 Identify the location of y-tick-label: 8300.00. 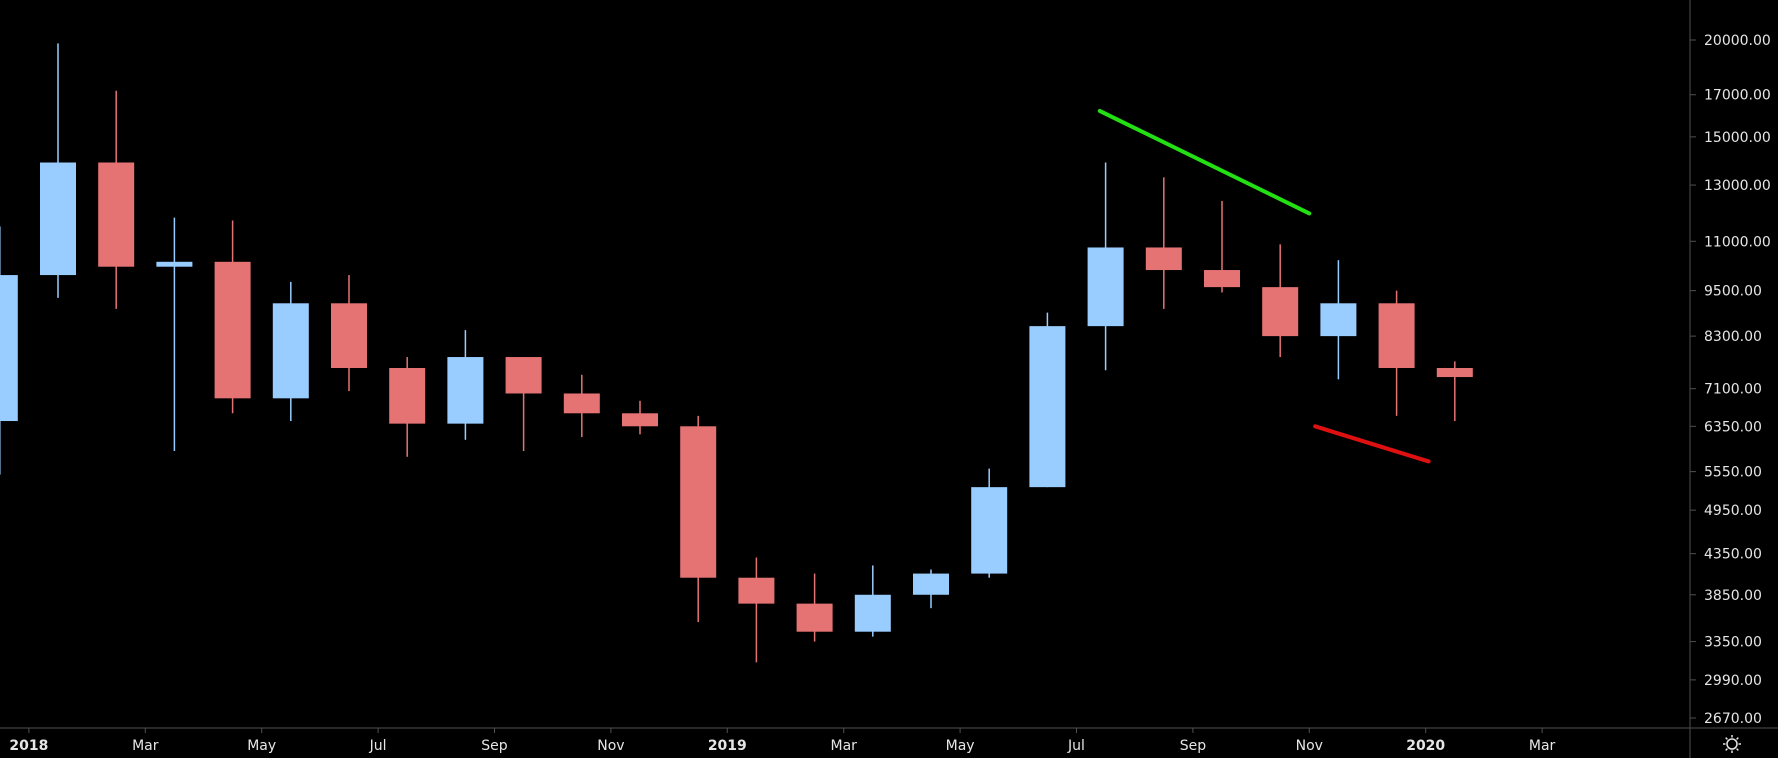
(1733, 337).